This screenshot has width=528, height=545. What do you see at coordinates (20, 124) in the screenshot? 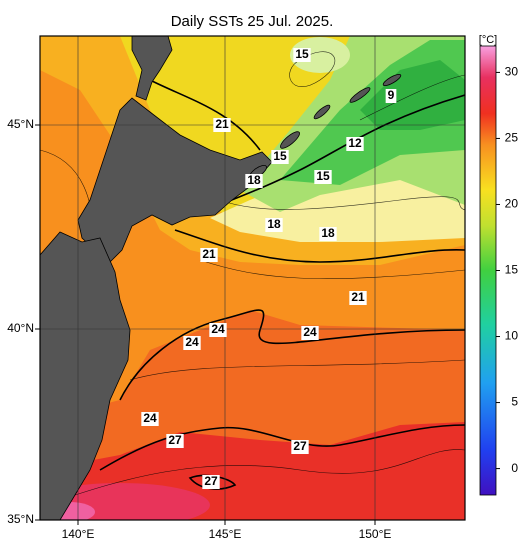
I see `lat-label: 45°N` at bounding box center [20, 124].